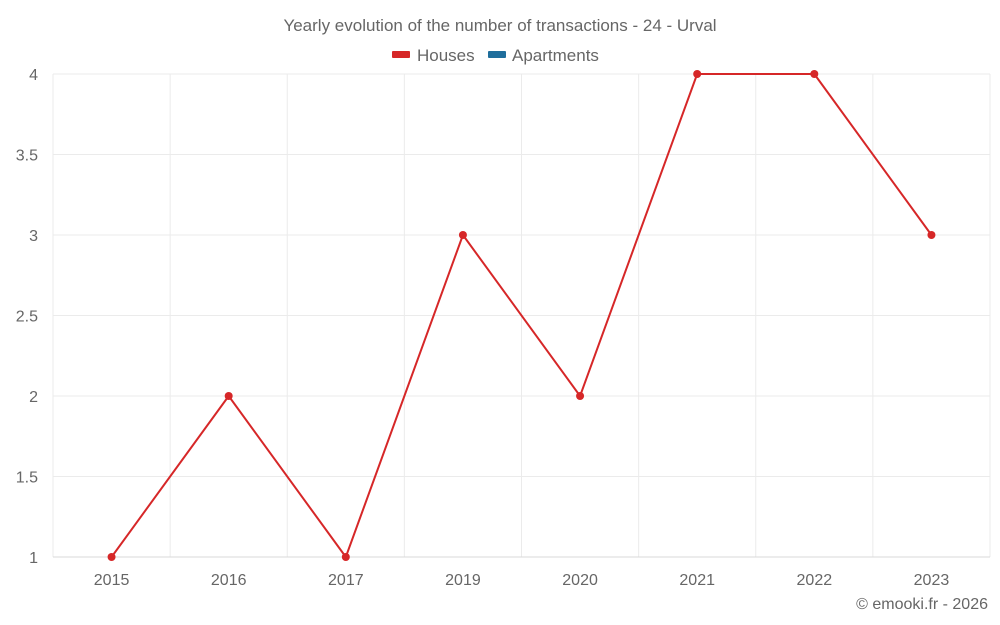  What do you see at coordinates (33, 236) in the screenshot?
I see `y-tick-label: 3` at bounding box center [33, 236].